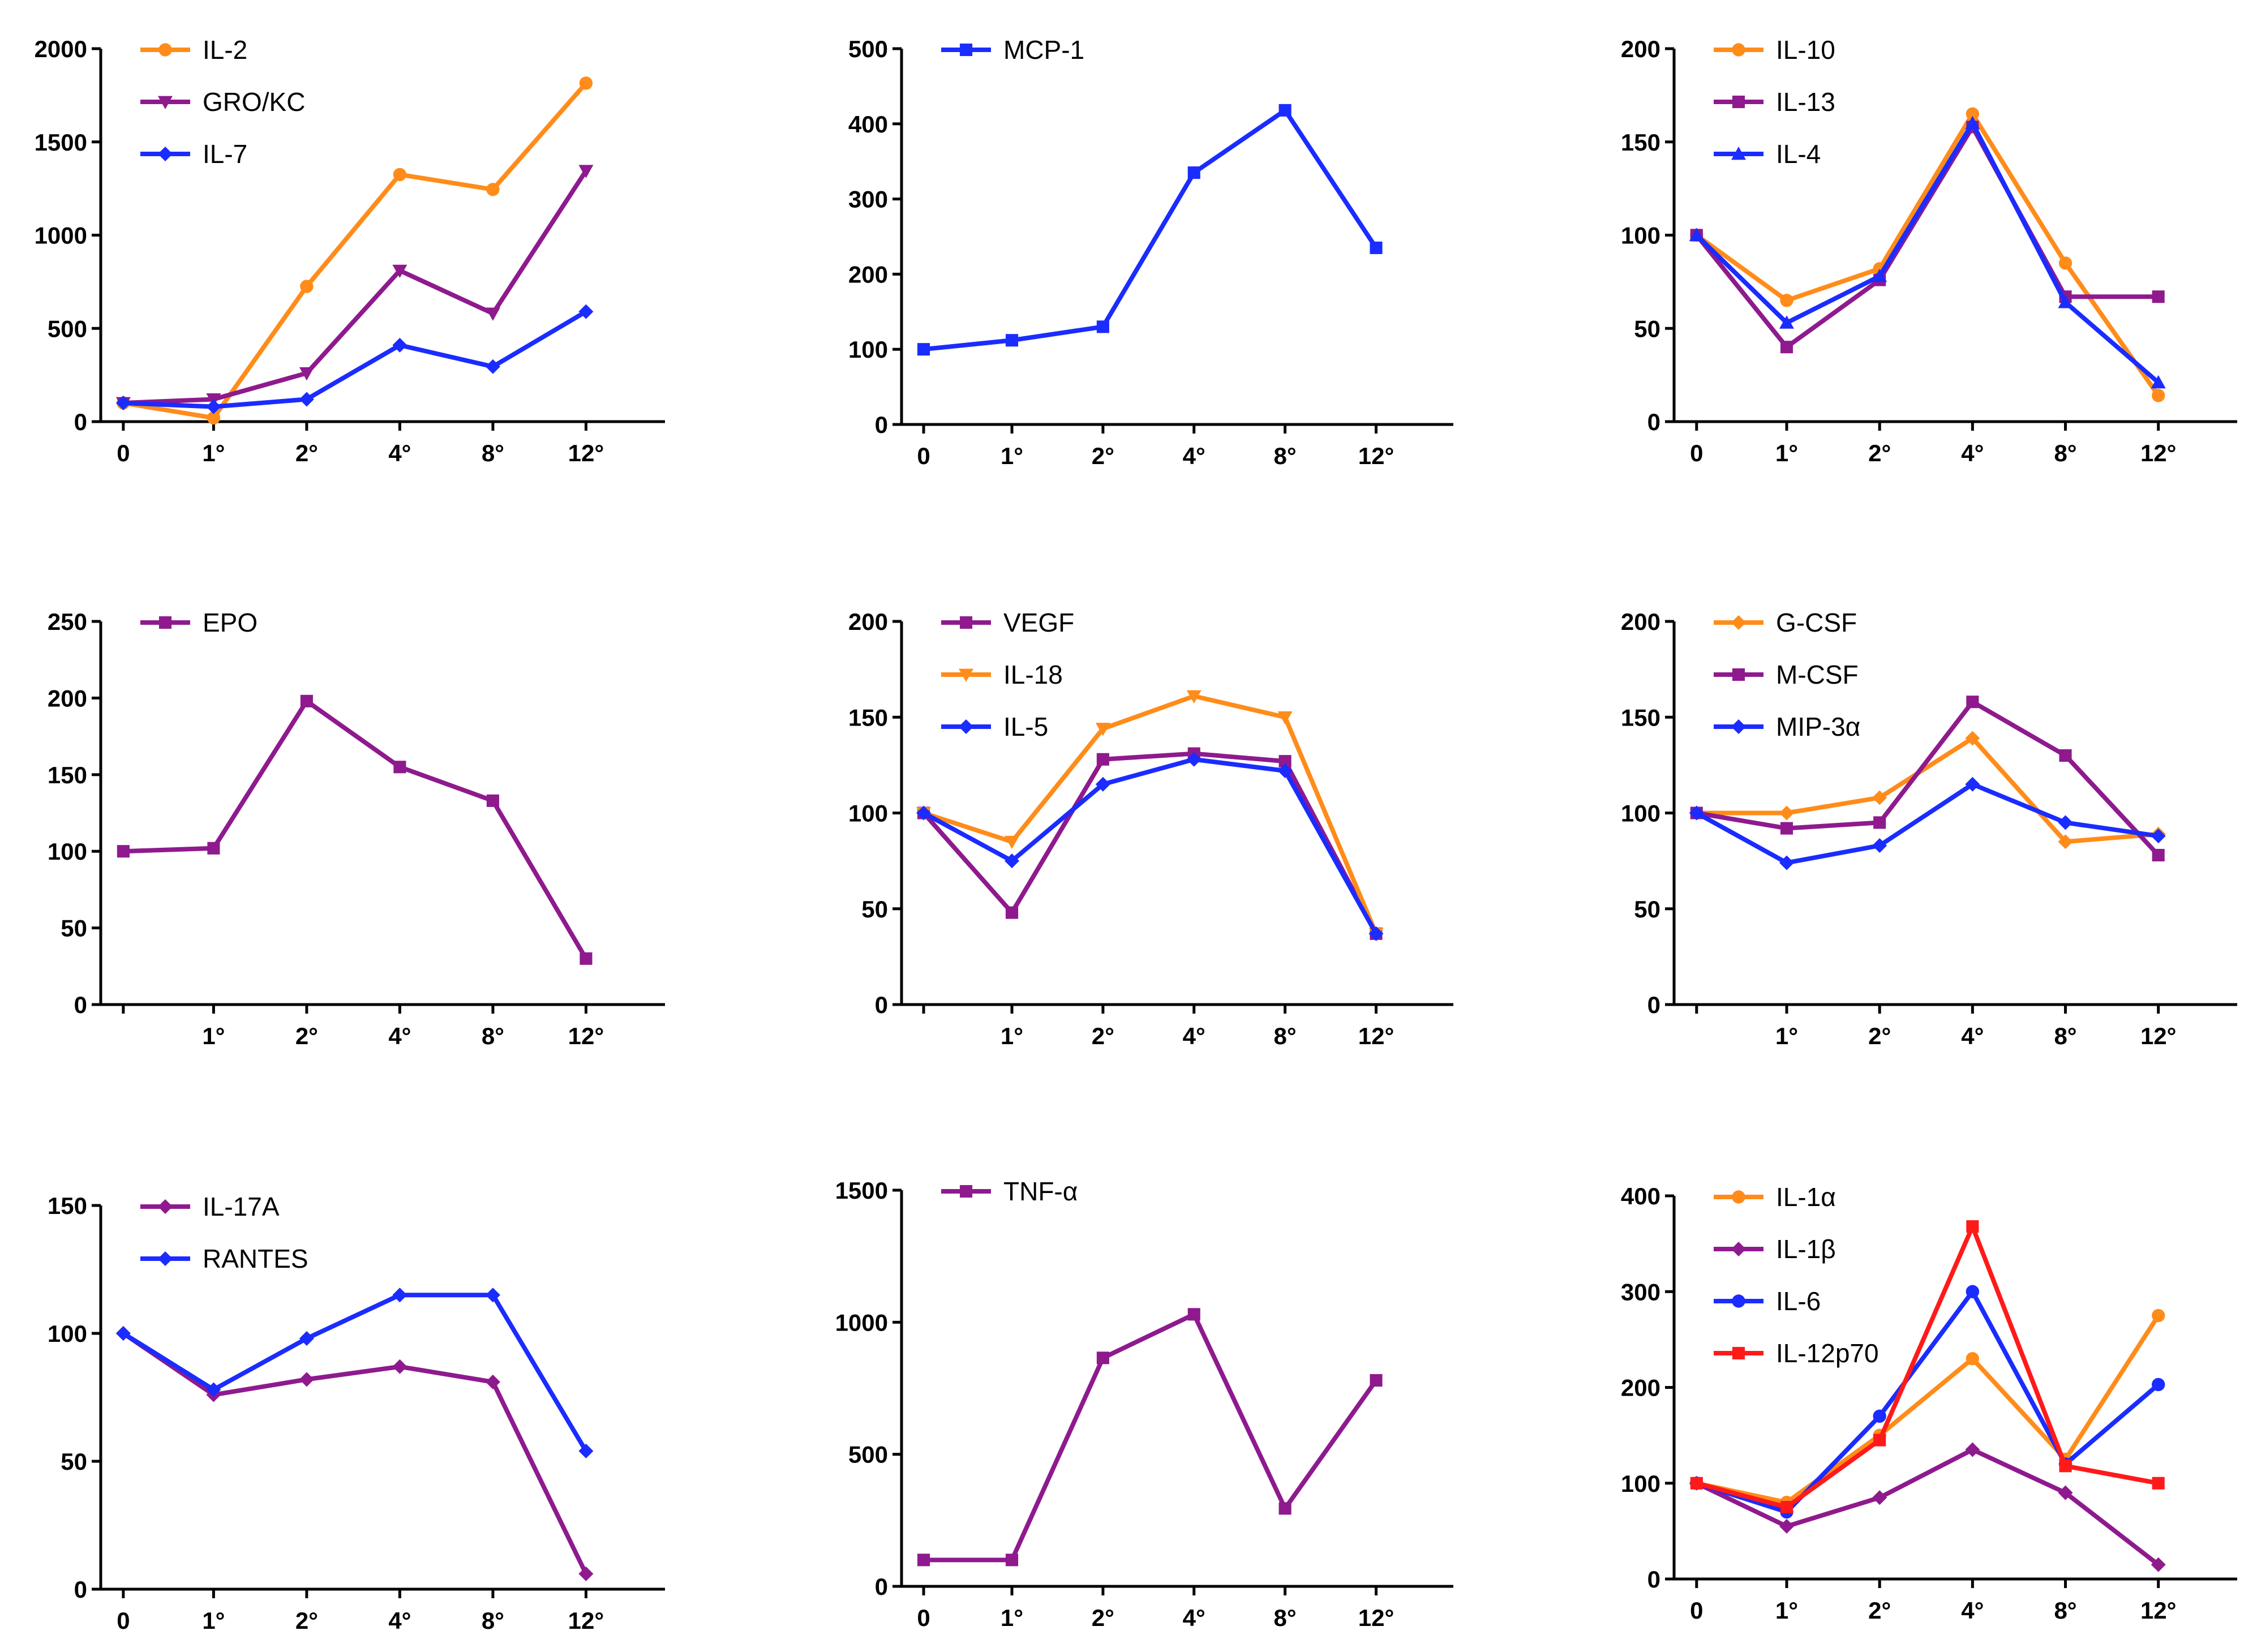 This screenshot has width=2257, height=1652. What do you see at coordinates (862, 1190) in the screenshot?
I see `y-tick-label: 1500` at bounding box center [862, 1190].